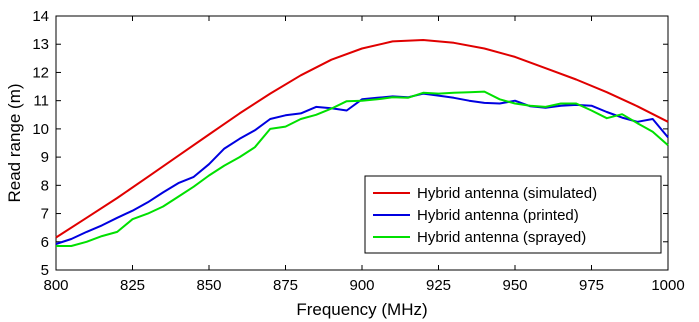  What do you see at coordinates (45, 242) in the screenshot?
I see `y-tick-label: 6` at bounding box center [45, 242].